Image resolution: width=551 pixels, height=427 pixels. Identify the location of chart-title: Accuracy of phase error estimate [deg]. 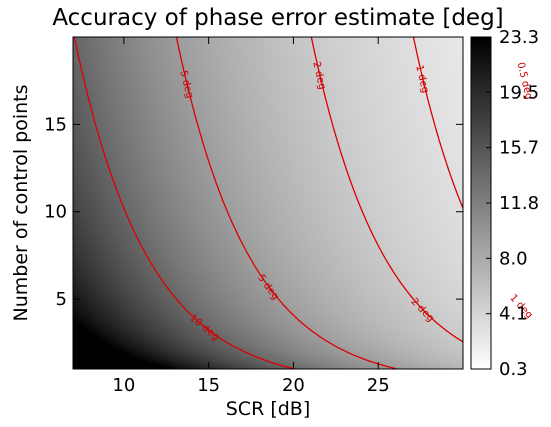
(277, 18).